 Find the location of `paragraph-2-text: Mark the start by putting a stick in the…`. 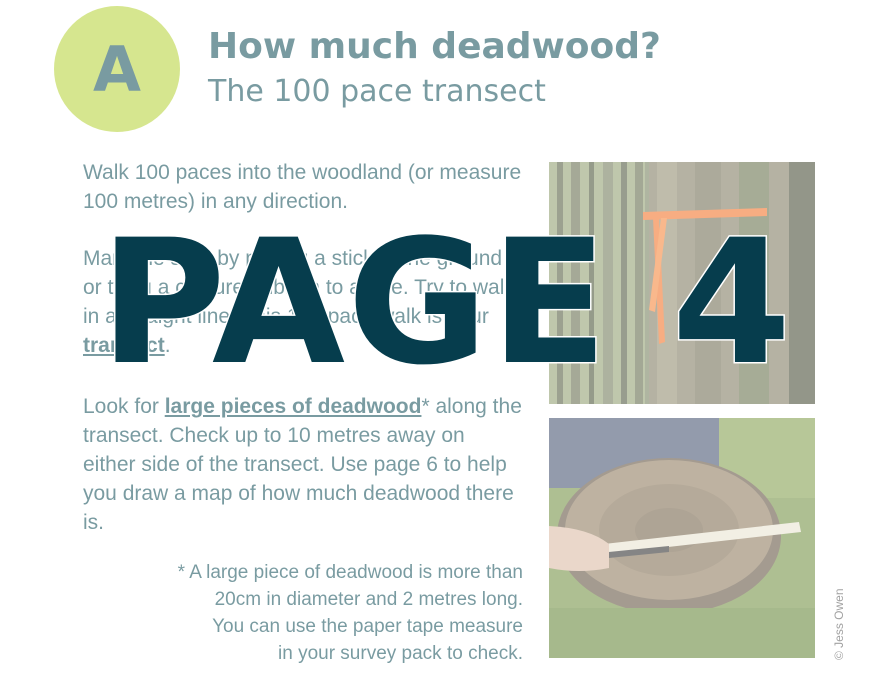

paragraph-2-text: Mark the start by putting a stick in the… is located at coordinates (299, 287).